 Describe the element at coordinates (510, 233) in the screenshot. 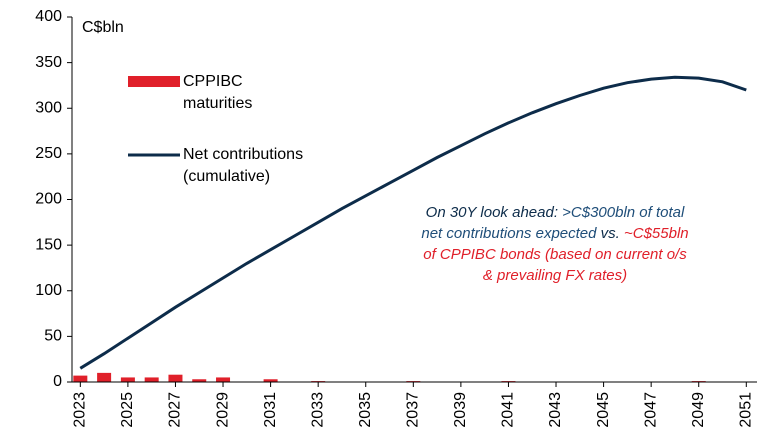

I see `annotation-part: net contributions expected` at that location.